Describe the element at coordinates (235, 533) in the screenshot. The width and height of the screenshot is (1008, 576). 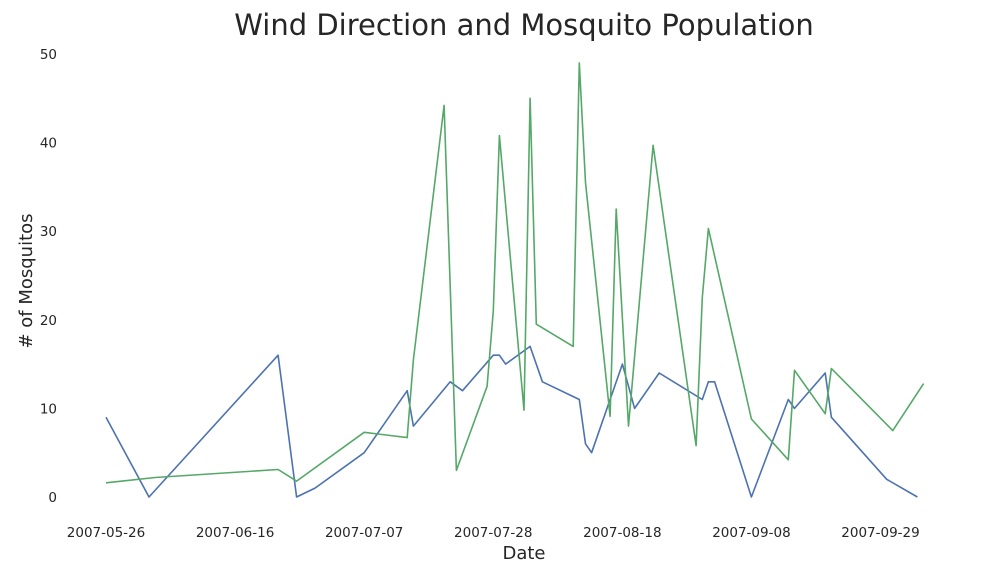
I see `x-tick-label: 2007-06-16` at that location.